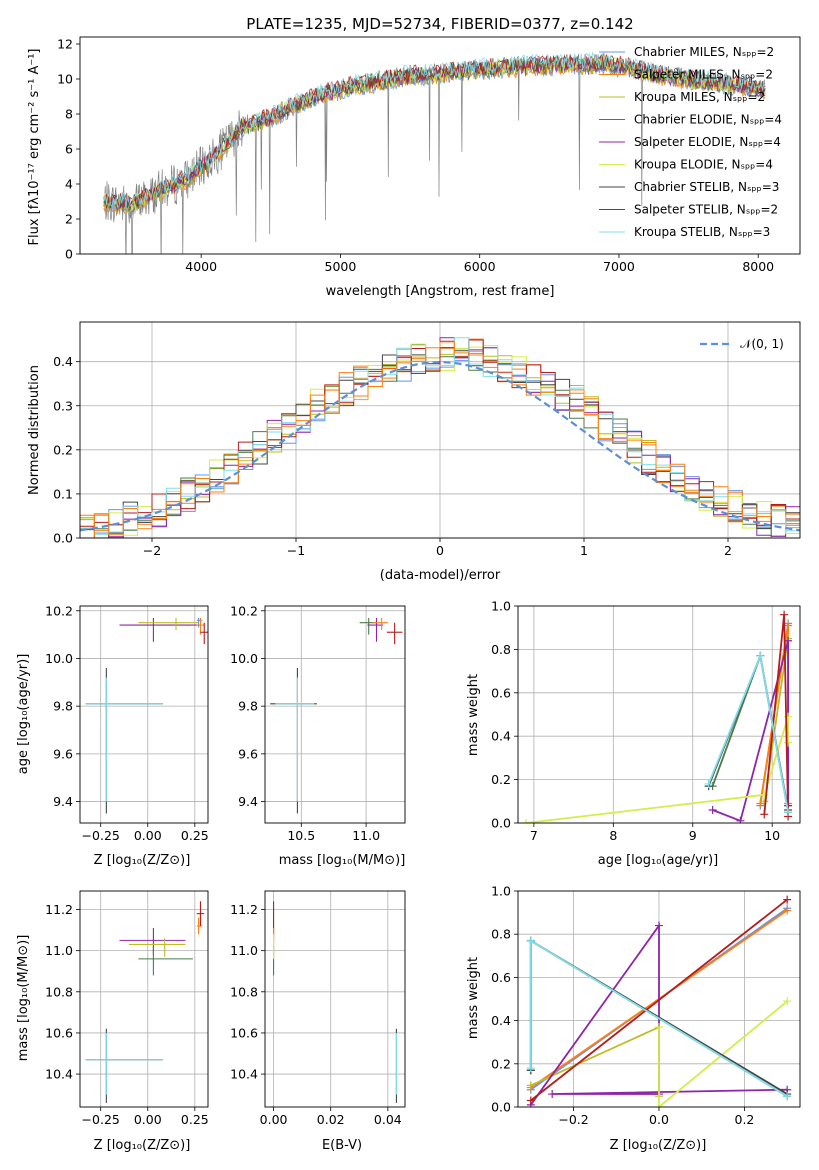 The height and width of the screenshot is (1170, 819). I want to click on x-tick-label: −2, so click(152, 550).